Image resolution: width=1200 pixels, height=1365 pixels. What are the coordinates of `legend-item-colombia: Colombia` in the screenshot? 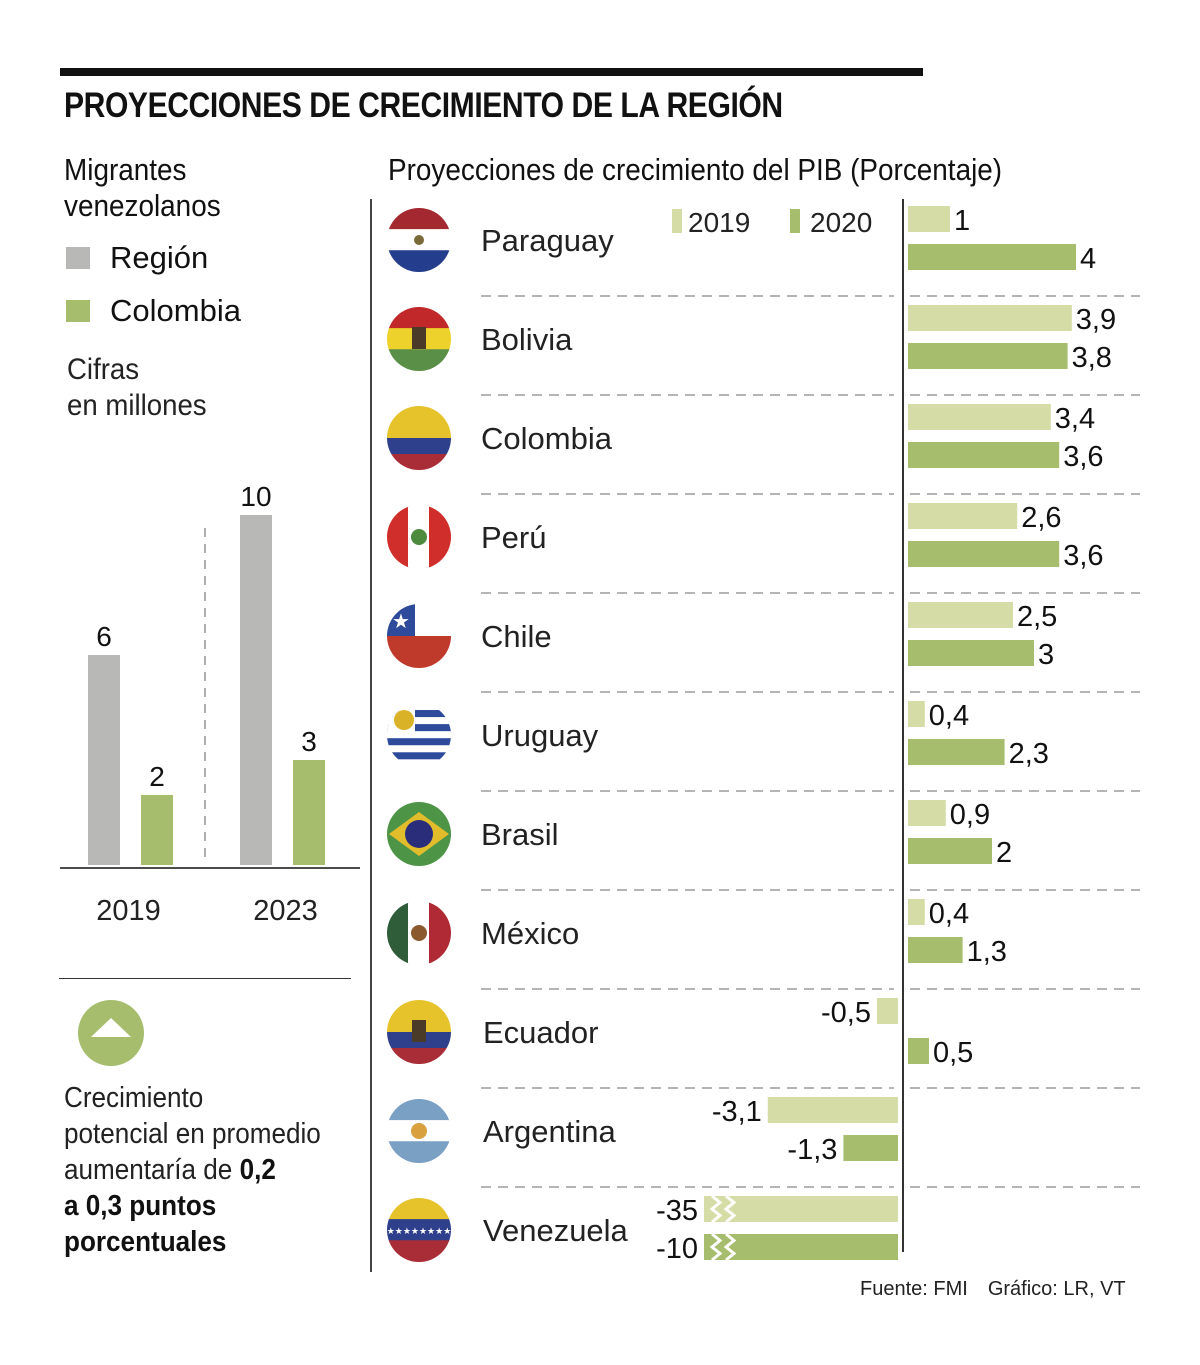 It's located at (153, 311).